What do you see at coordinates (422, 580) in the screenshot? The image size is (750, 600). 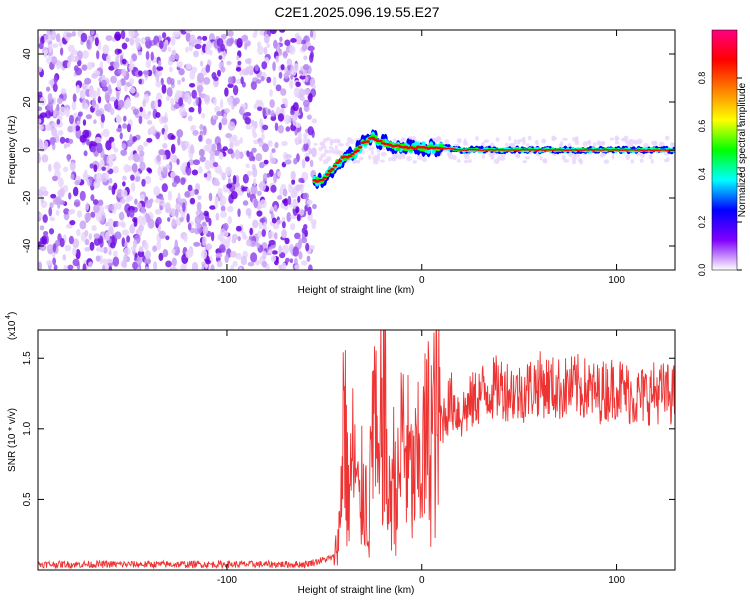 I see `snr-x-tick-label: 0` at bounding box center [422, 580].